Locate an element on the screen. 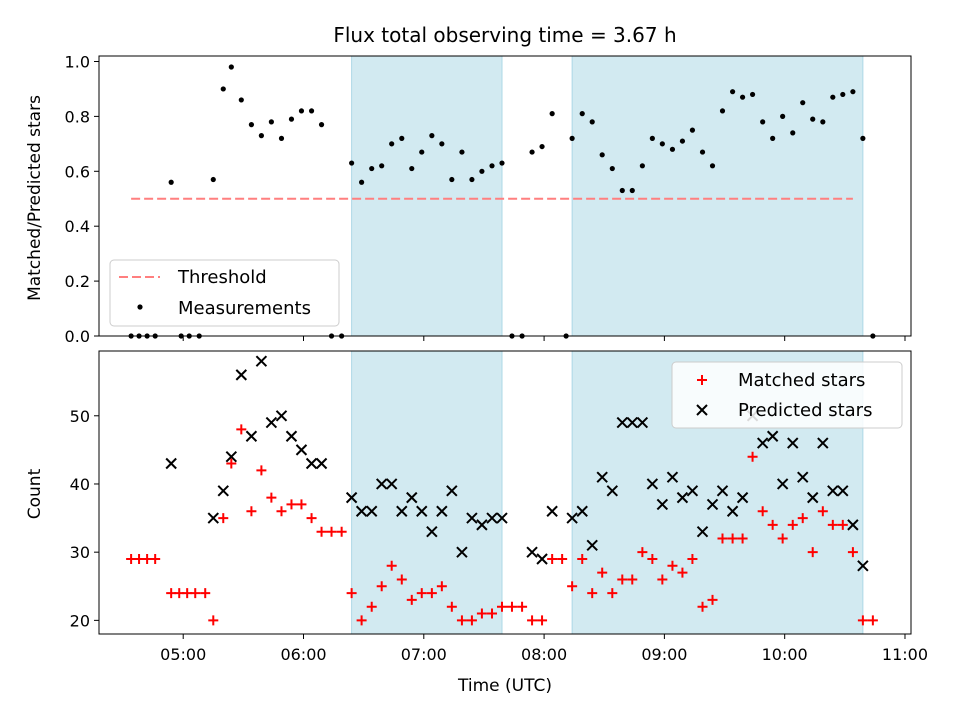 This screenshot has height=720, width=960. x-tick-label: 05:00 is located at coordinates (183, 654).